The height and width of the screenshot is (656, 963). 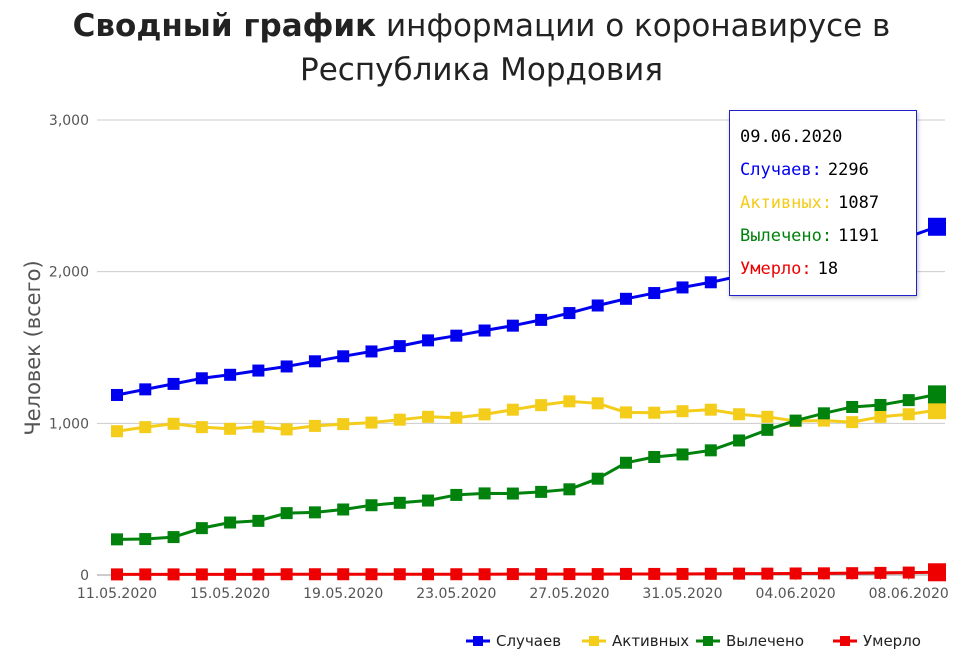 What do you see at coordinates (528, 572) in the screenshot?
I see `series-deaths` at bounding box center [528, 572].